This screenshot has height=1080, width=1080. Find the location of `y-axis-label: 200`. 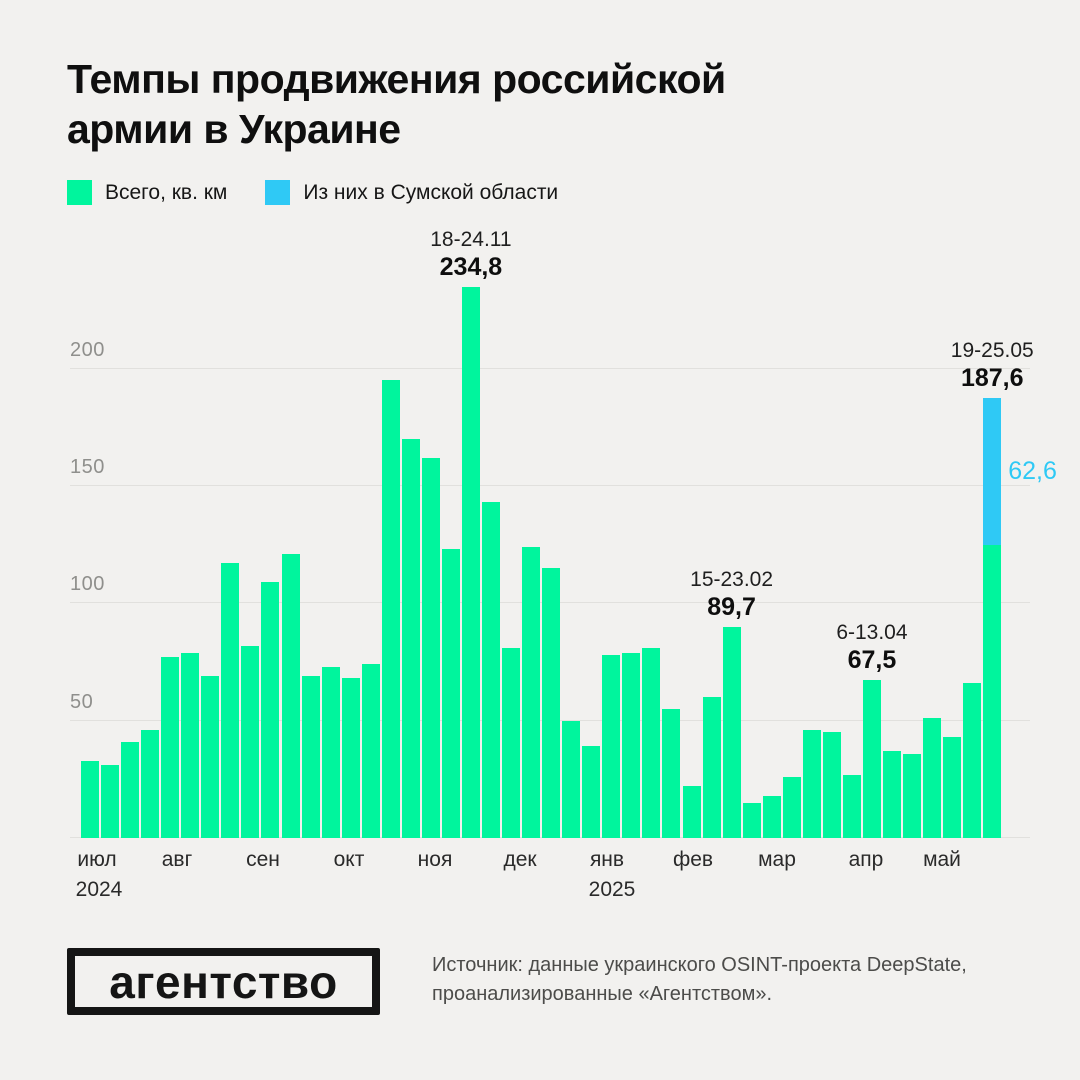

y-axis-label: 200 is located at coordinates (87, 349).